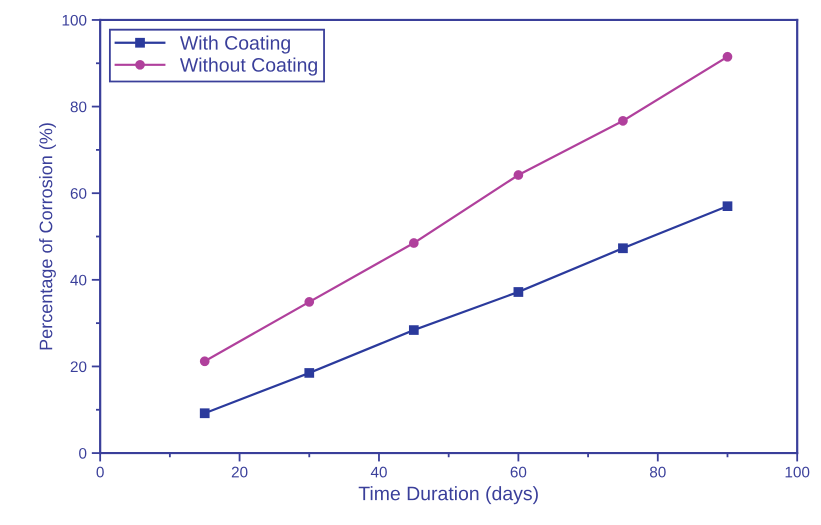  Describe the element at coordinates (47, 236) in the screenshot. I see `y-axis-title: Percentage of Corrosion (%)` at that location.